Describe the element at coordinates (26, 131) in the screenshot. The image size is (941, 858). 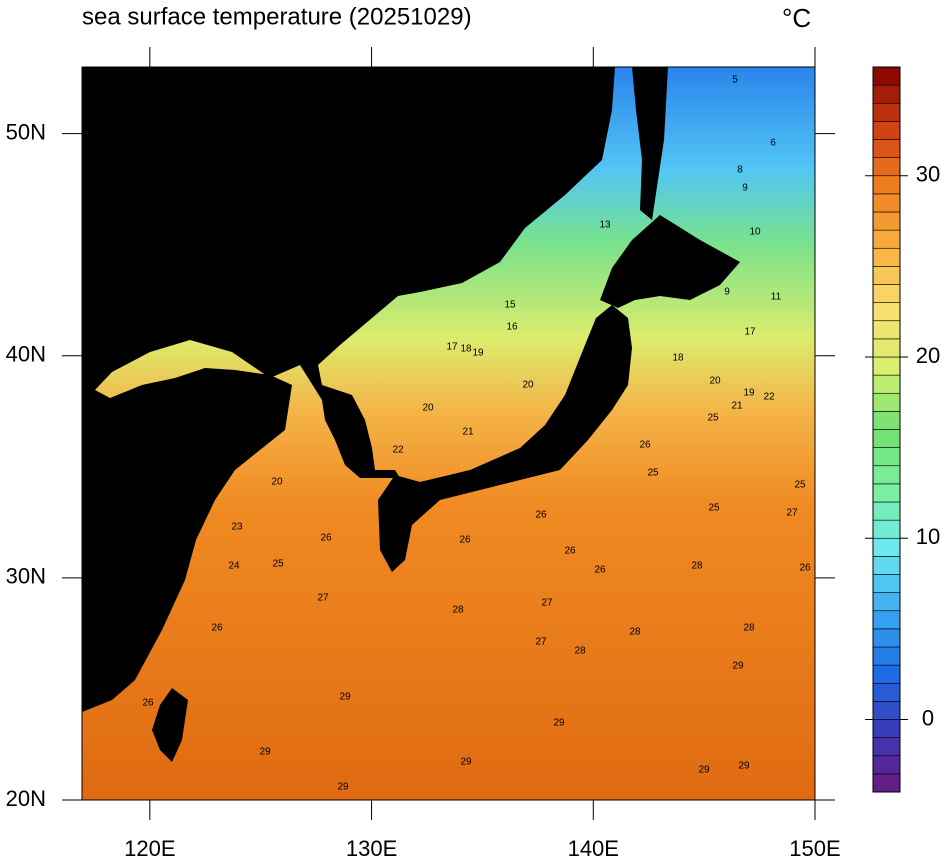
I see `y-tick-label: 50N` at that location.